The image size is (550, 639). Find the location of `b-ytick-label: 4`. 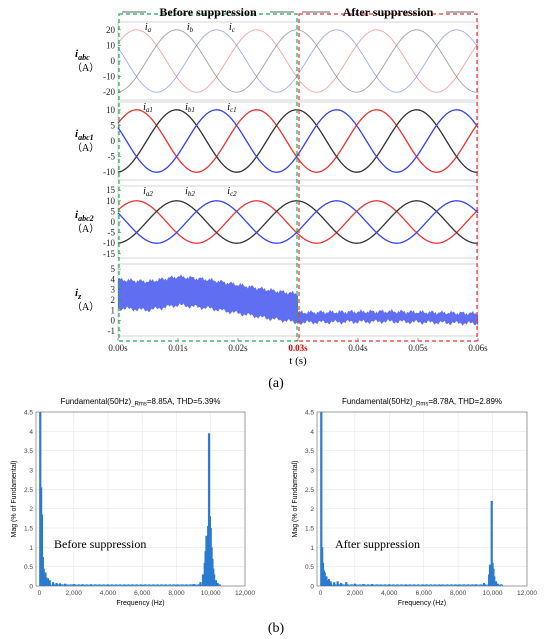

b-ytick-label: 4 is located at coordinates (31, 432).